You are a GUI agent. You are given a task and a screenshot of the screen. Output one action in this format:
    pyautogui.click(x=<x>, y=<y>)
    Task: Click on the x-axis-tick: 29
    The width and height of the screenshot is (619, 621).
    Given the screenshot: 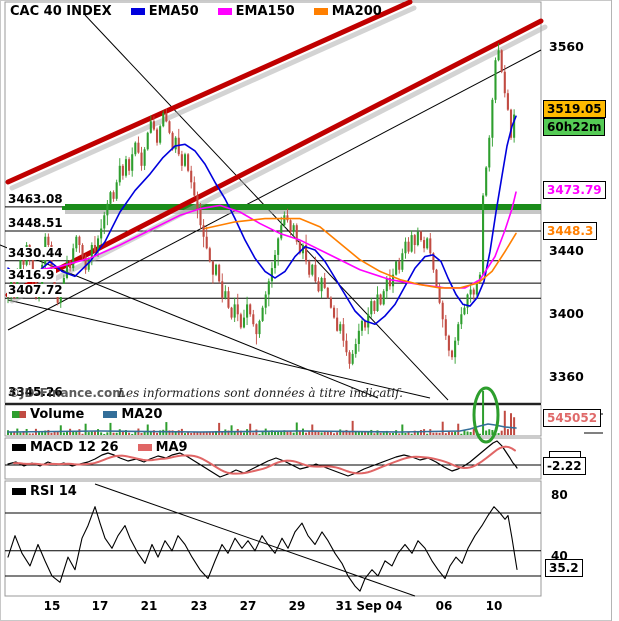 What is the action you would take?
    pyautogui.click(x=297, y=606)
    